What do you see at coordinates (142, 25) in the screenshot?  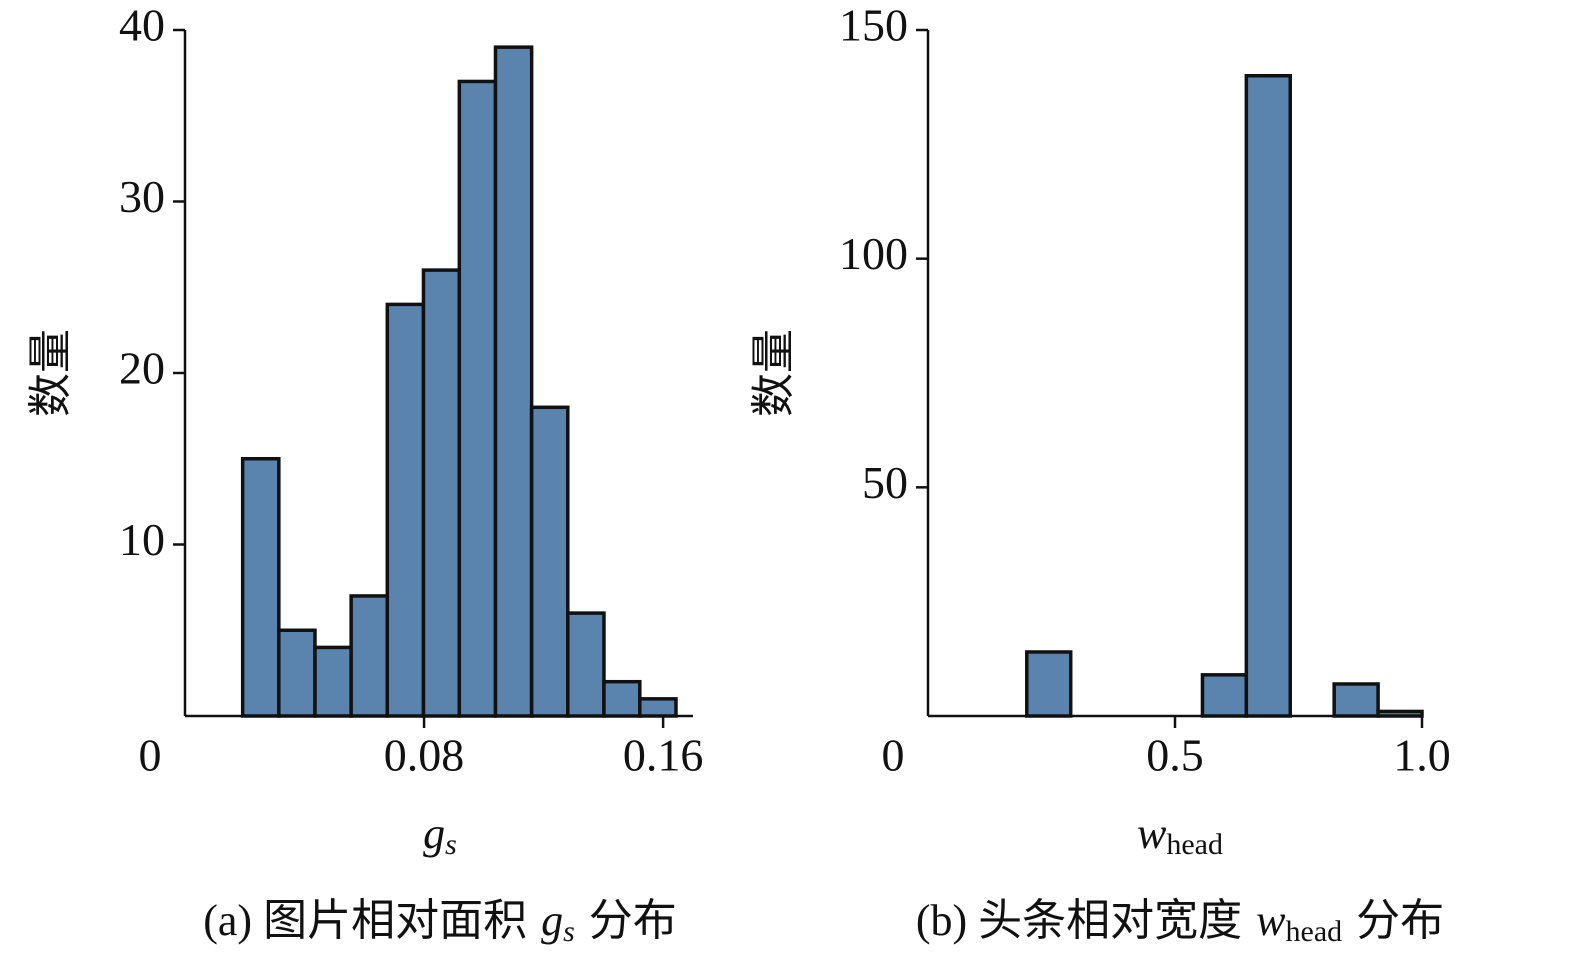 I see `y-tick-label: 40` at bounding box center [142, 25].